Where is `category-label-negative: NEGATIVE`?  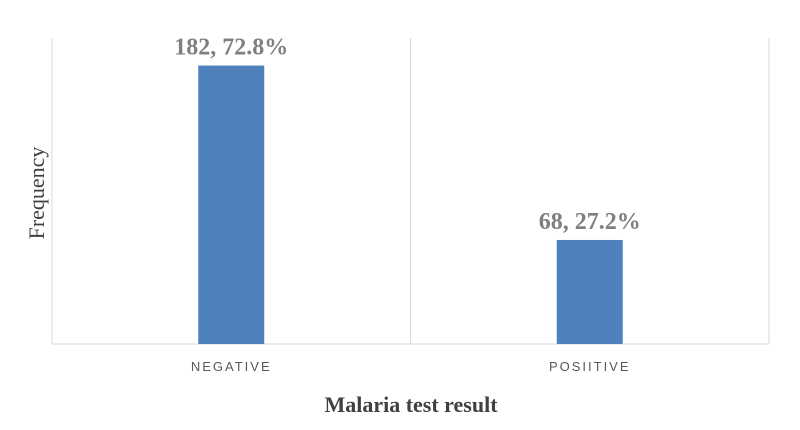
category-label-negative: NEGATIVE is located at coordinates (231, 366).